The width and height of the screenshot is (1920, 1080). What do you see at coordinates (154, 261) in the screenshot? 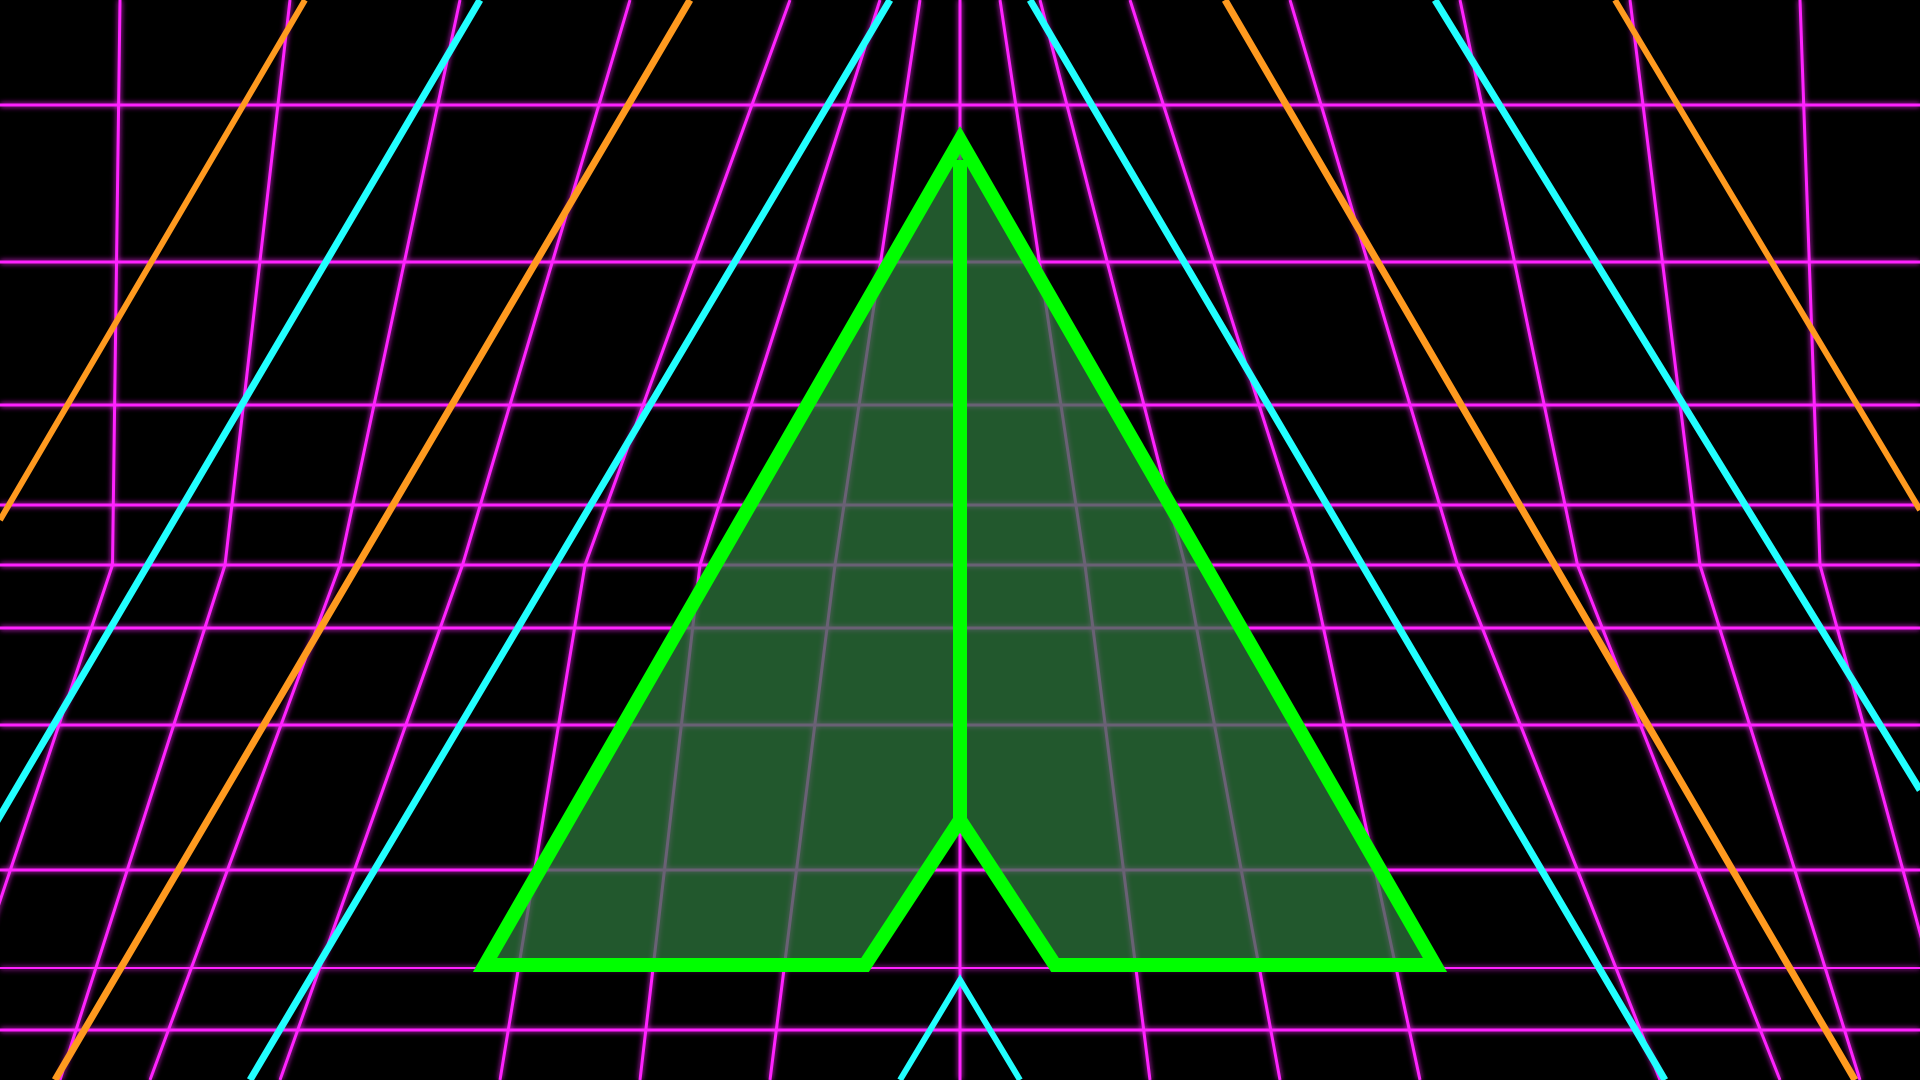
I see `rail-orange-left-outer` at bounding box center [154, 261].